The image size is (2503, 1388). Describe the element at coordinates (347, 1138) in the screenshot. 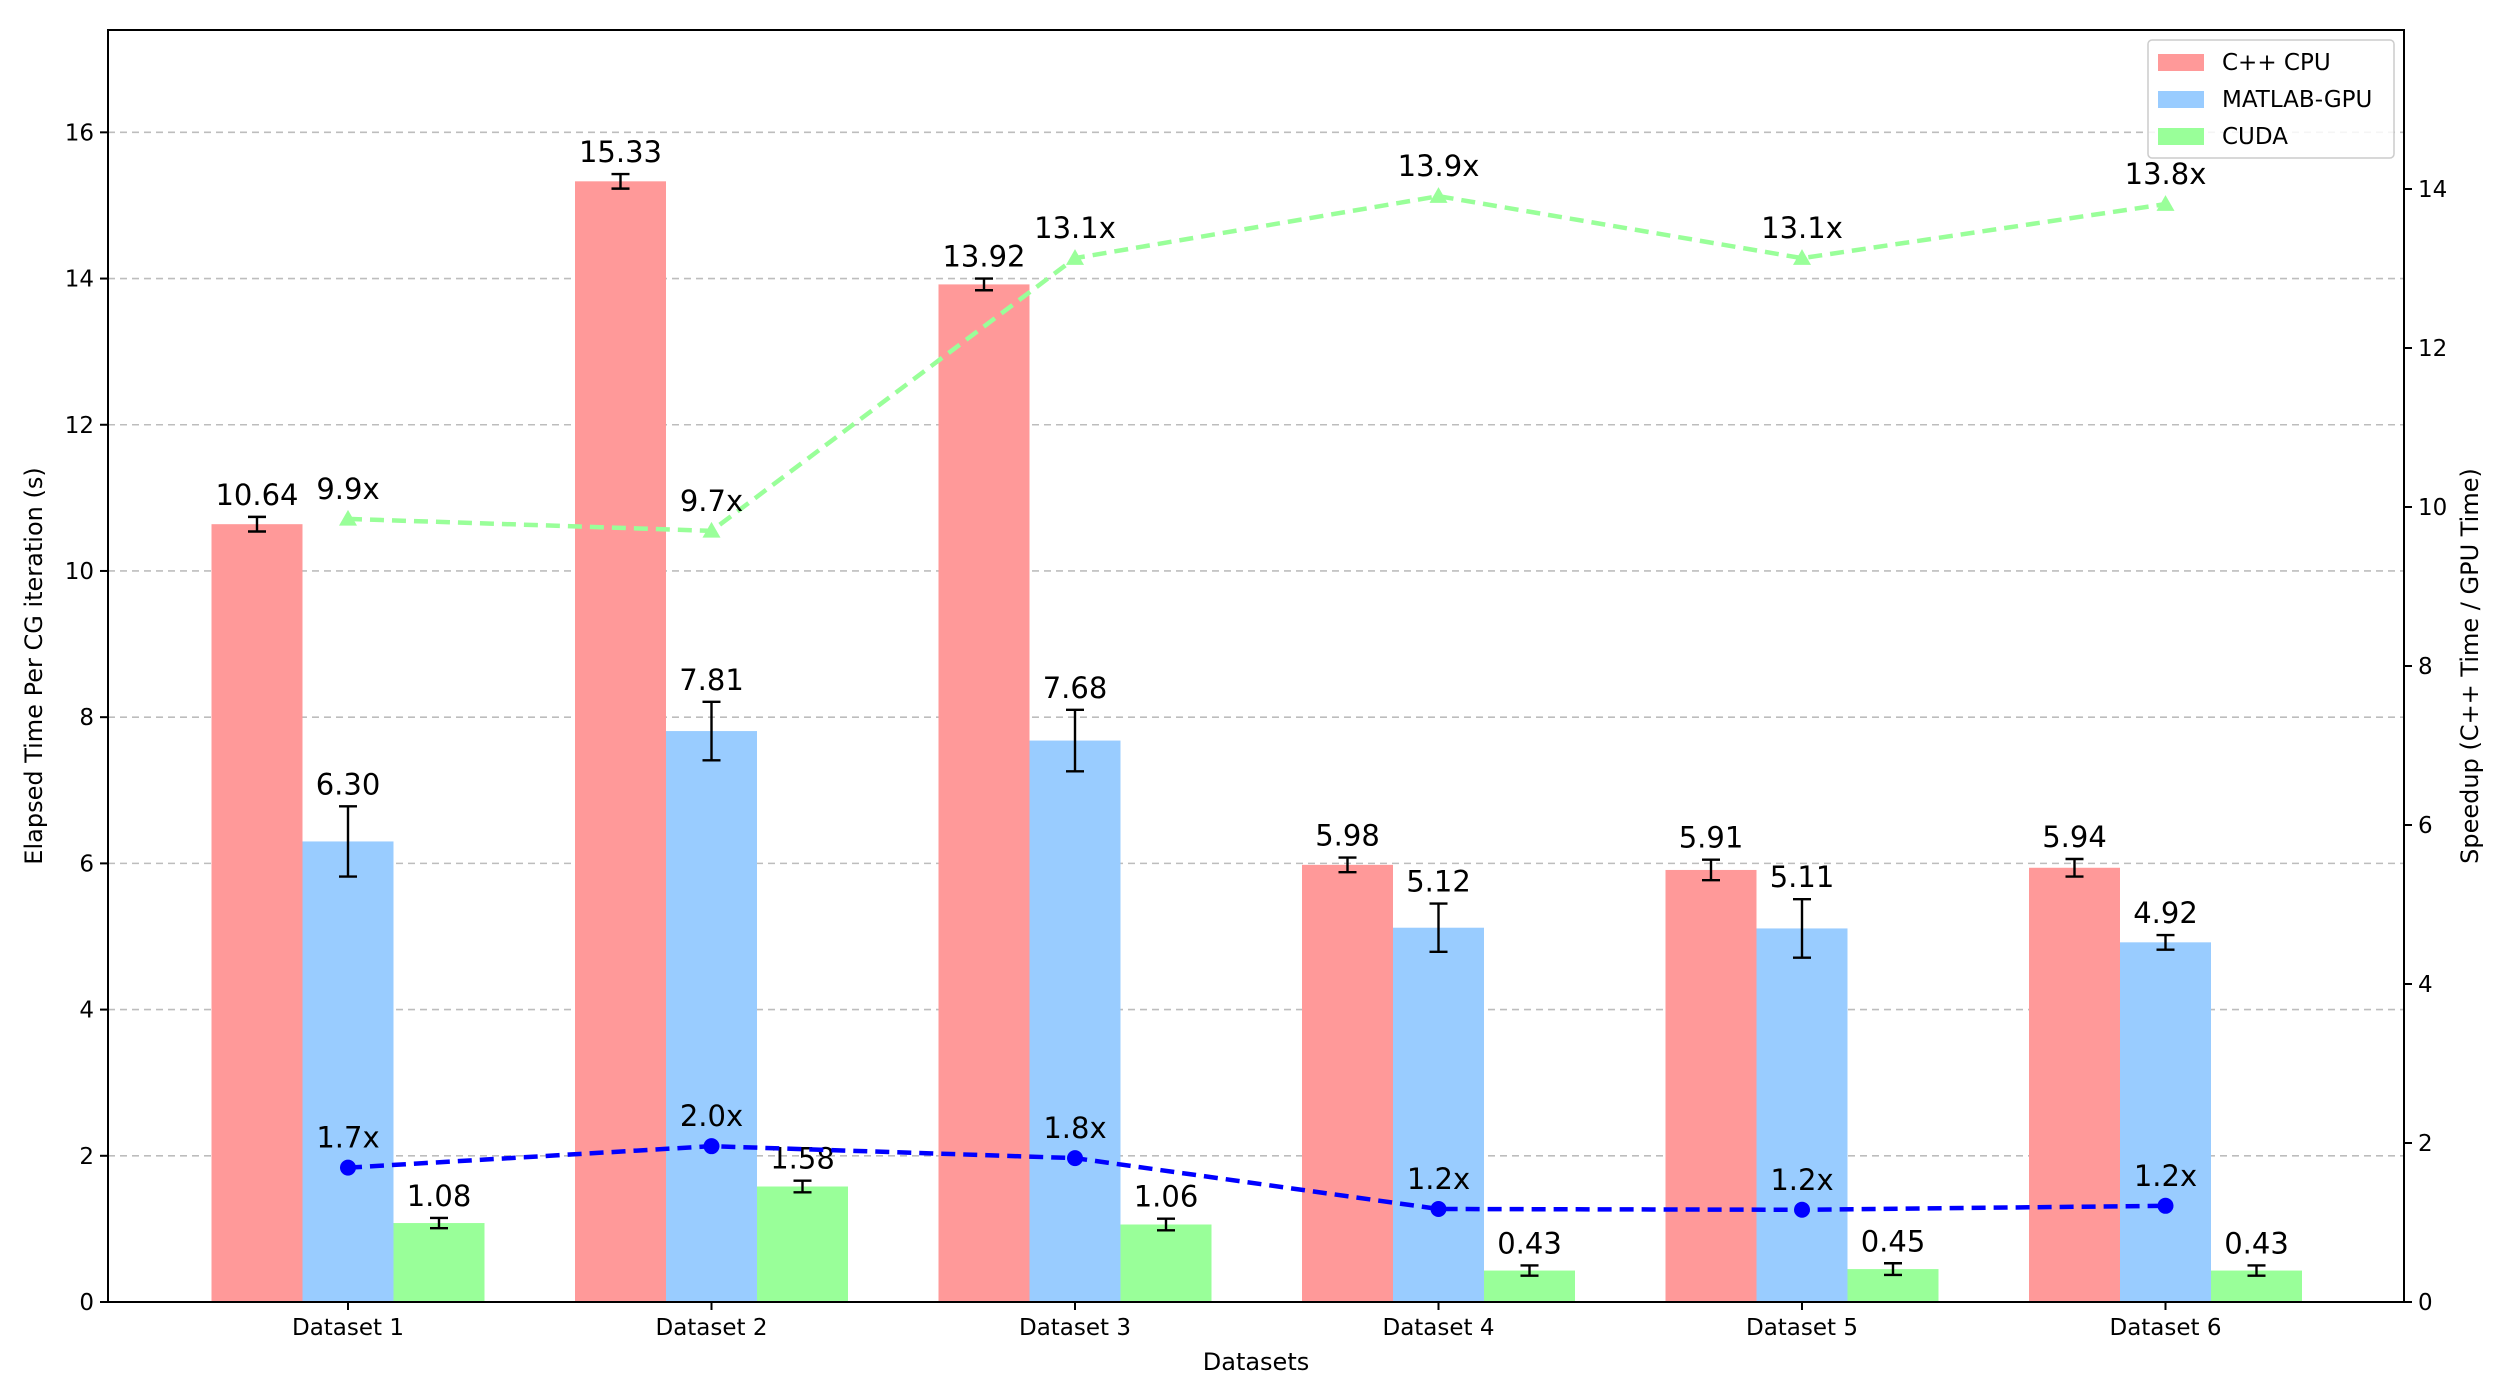

I see `speedup-label: 1.7x` at that location.